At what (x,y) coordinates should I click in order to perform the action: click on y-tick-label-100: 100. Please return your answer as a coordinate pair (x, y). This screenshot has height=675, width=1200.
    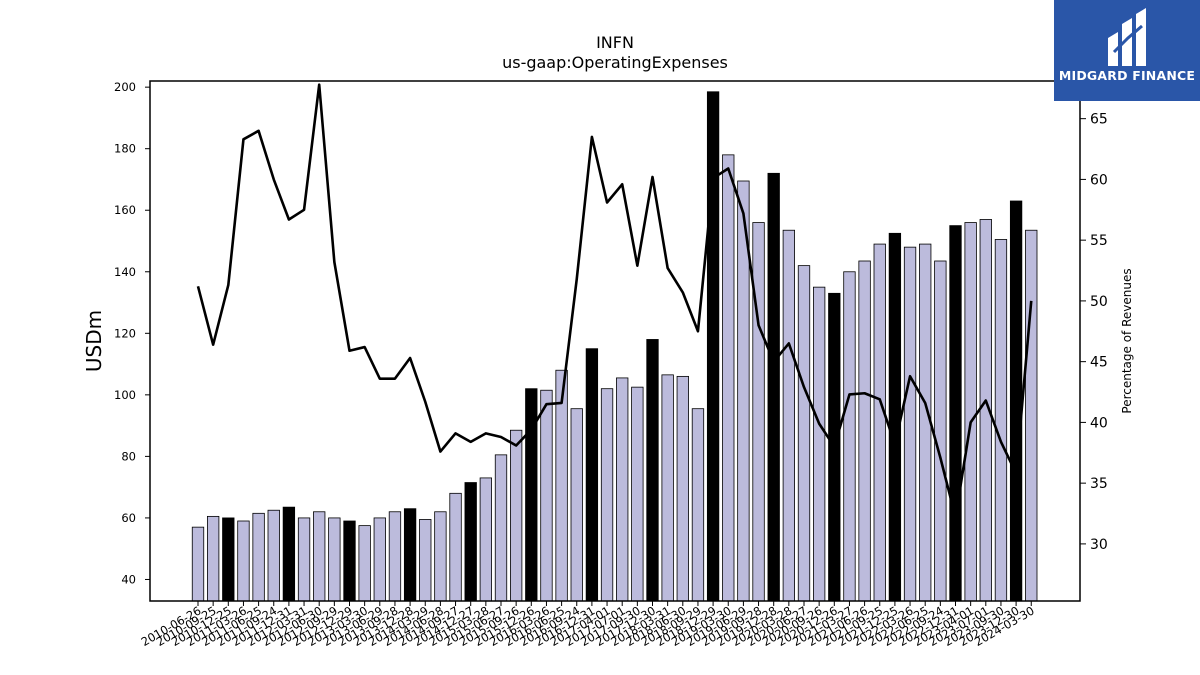
    Looking at the image, I should click on (125, 395).